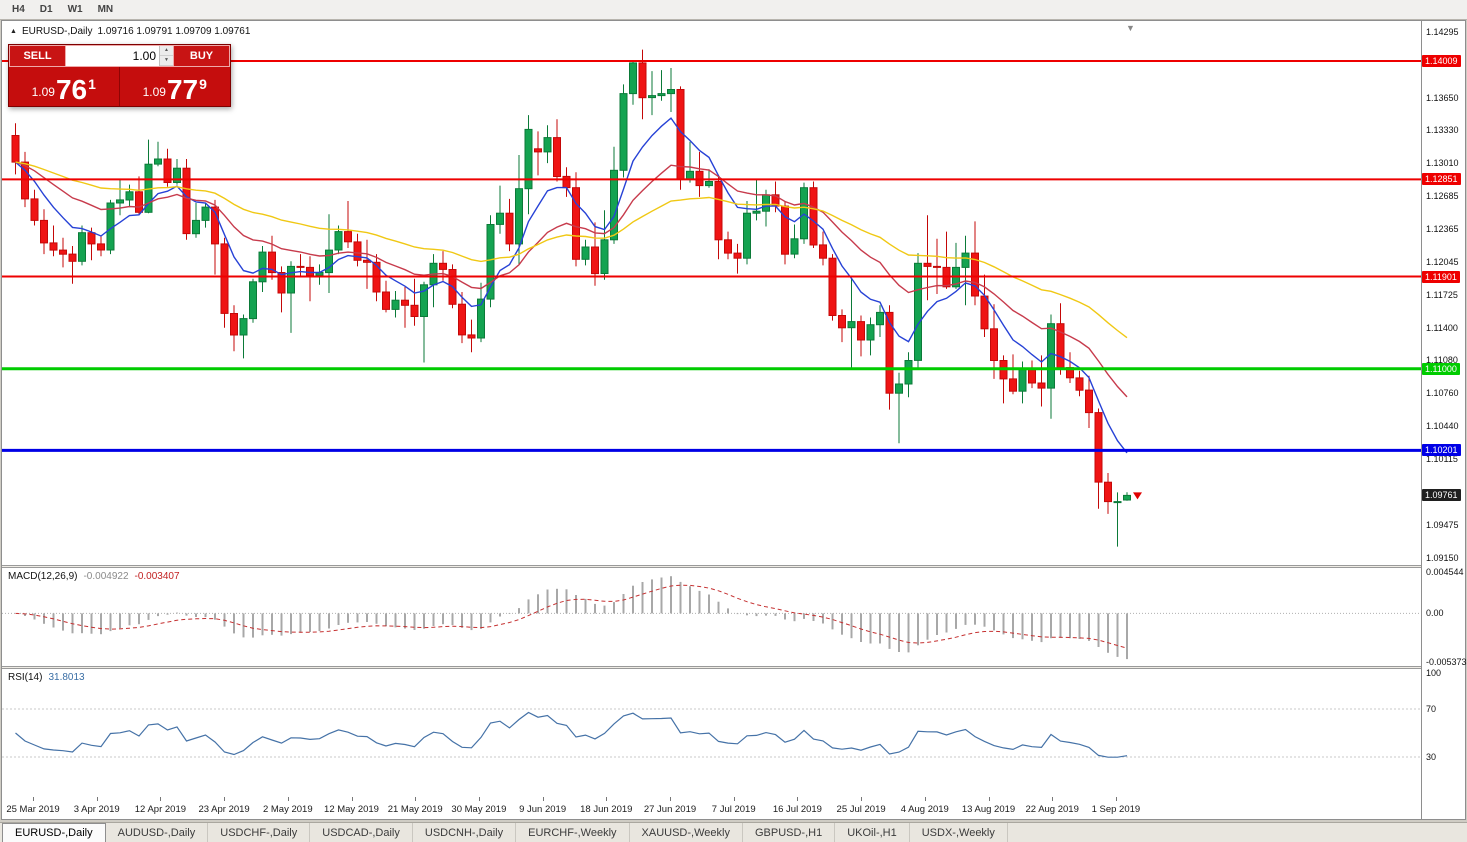 The height and width of the screenshot is (842, 1467). I want to click on time-axis-label: 16 Jul 2019, so click(797, 809).